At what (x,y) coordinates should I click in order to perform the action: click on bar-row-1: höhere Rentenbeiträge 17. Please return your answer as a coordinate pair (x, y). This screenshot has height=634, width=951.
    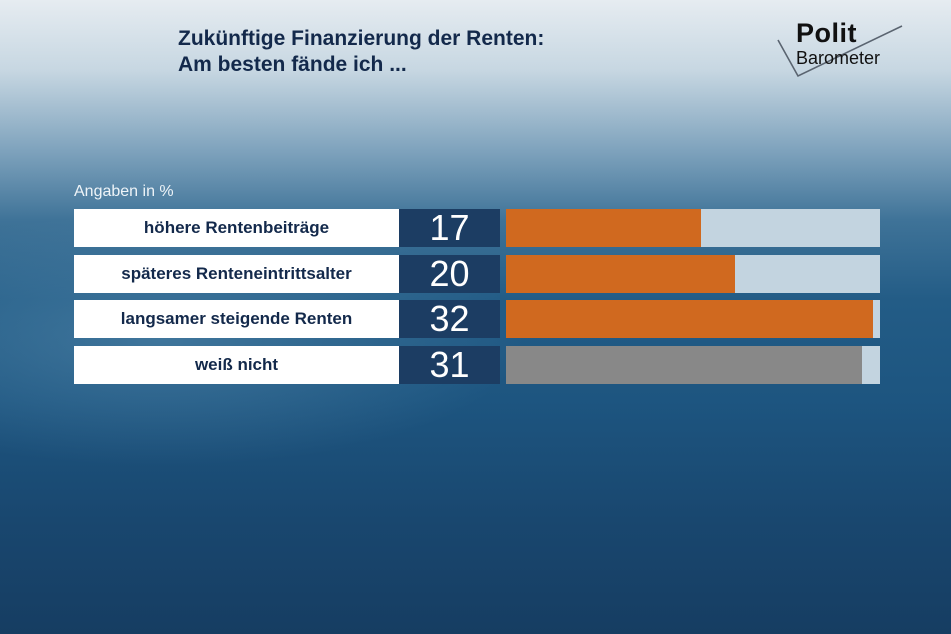
    Looking at the image, I should click on (477, 228).